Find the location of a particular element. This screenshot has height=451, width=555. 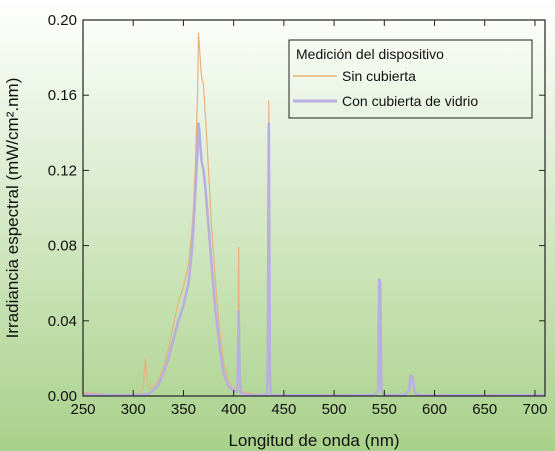

y-tick-label: 0.00 is located at coordinates (62, 396).